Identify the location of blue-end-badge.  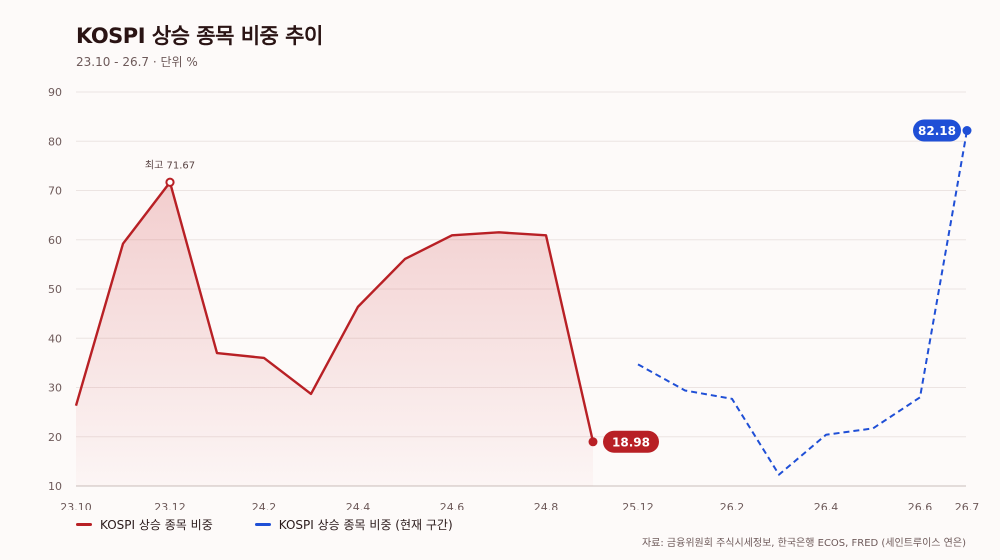
(937, 130).